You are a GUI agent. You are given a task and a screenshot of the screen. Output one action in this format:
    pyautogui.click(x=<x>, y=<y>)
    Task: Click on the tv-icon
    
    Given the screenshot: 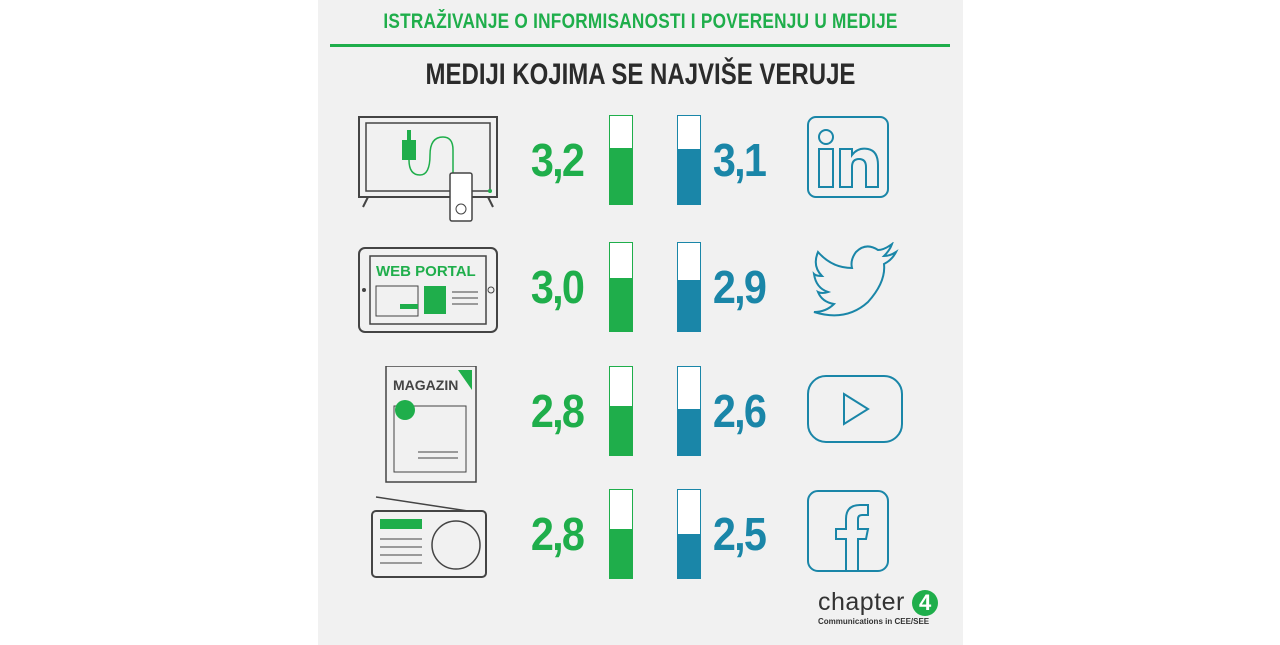 What is the action you would take?
    pyautogui.click(x=433, y=168)
    